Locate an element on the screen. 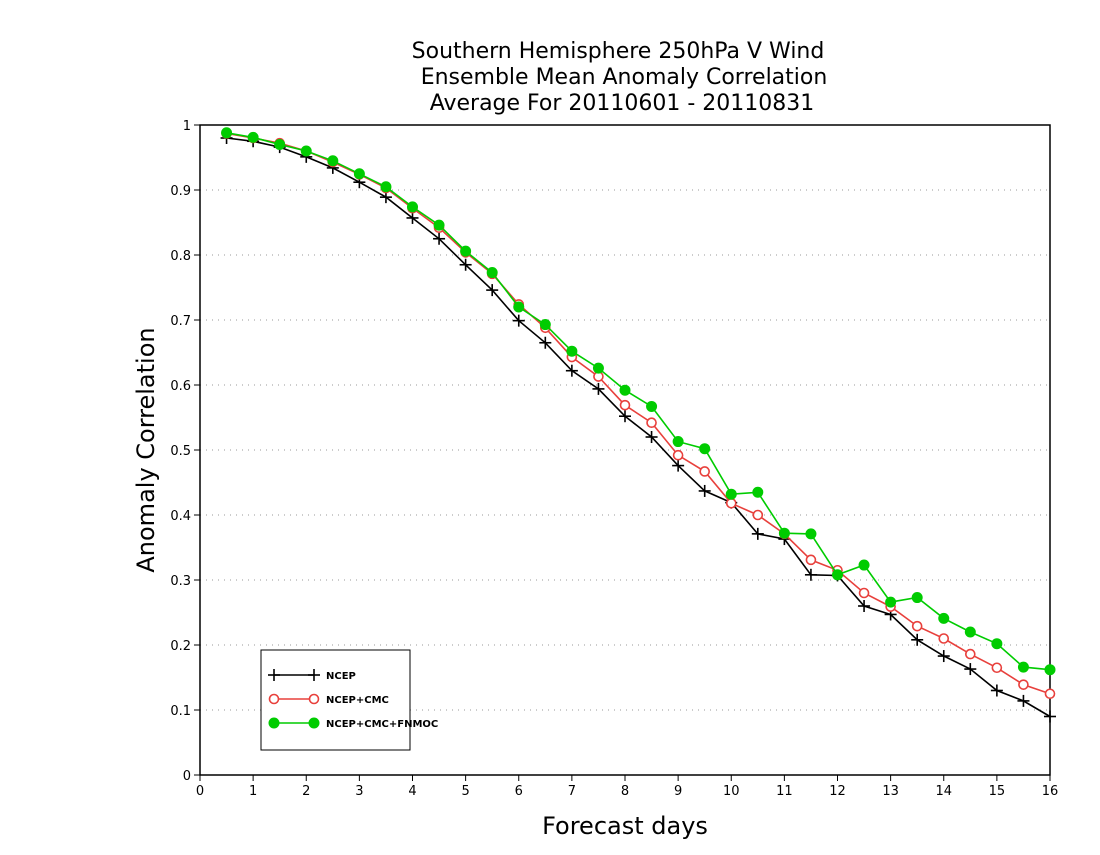 This screenshot has width=1100, height=855. x-tick-label: 9 is located at coordinates (678, 791).